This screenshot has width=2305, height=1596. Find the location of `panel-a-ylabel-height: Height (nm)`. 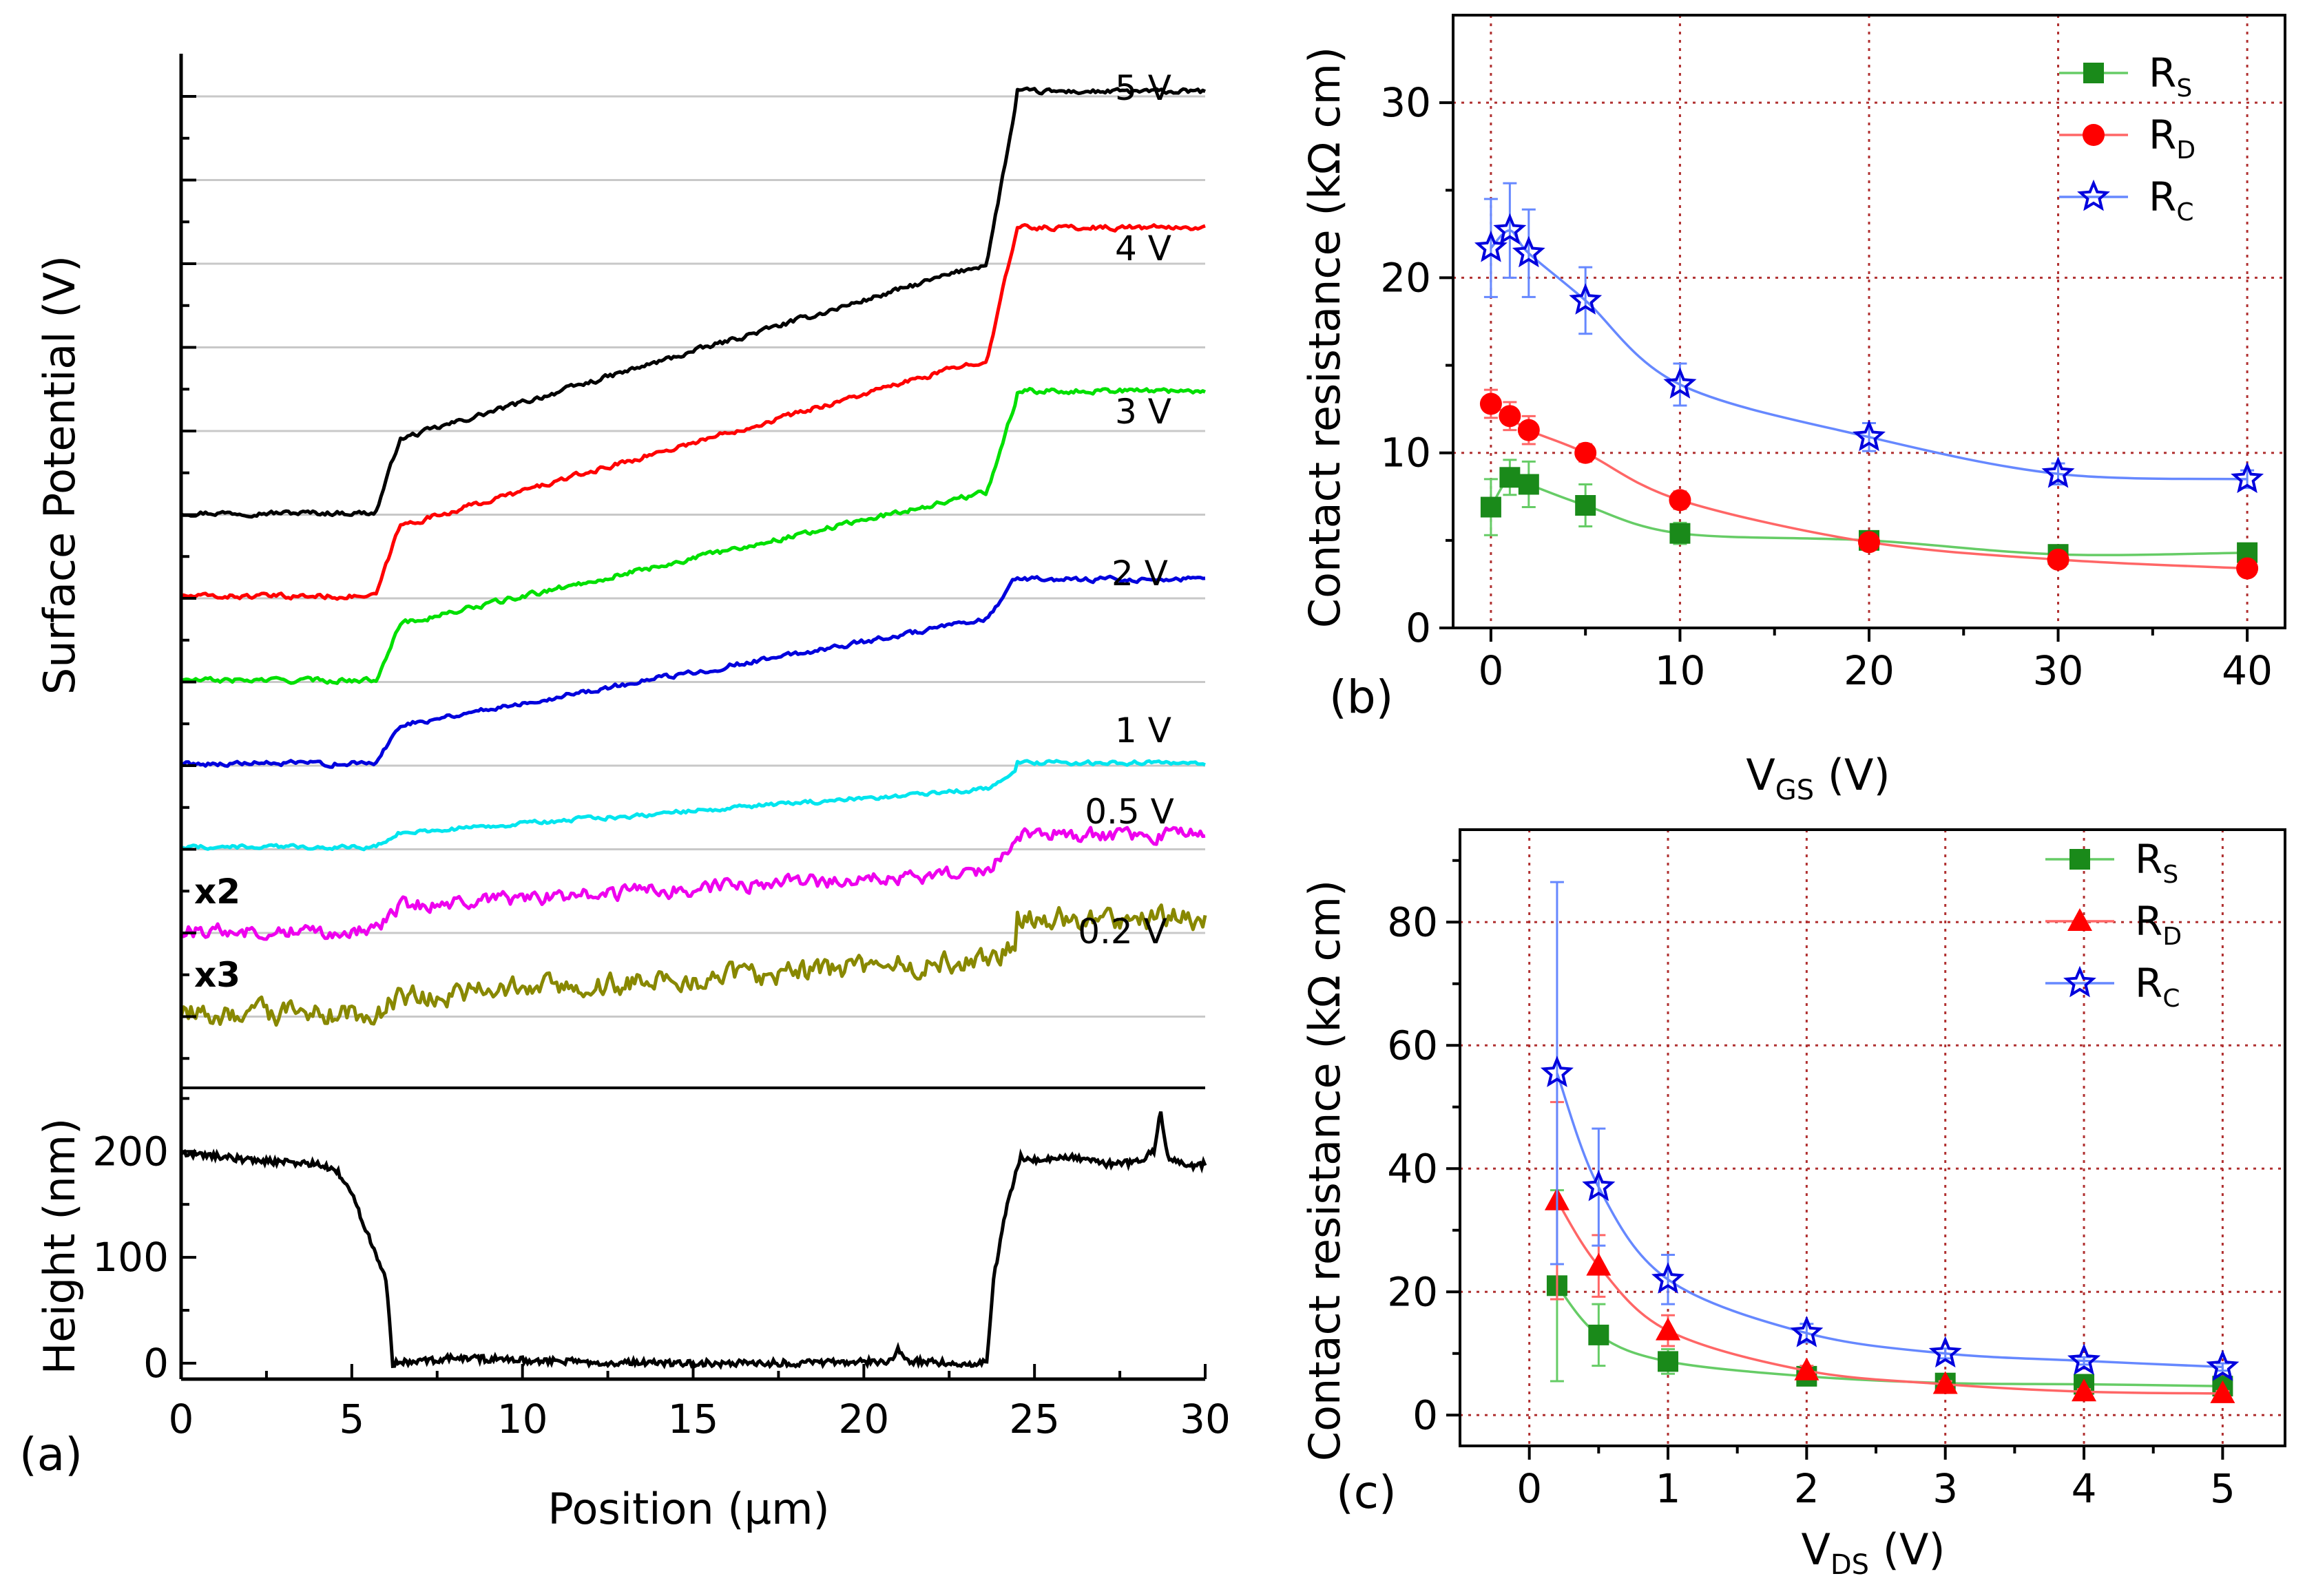

panel-a-ylabel-height: Height (nm) is located at coordinates (59, 1246).